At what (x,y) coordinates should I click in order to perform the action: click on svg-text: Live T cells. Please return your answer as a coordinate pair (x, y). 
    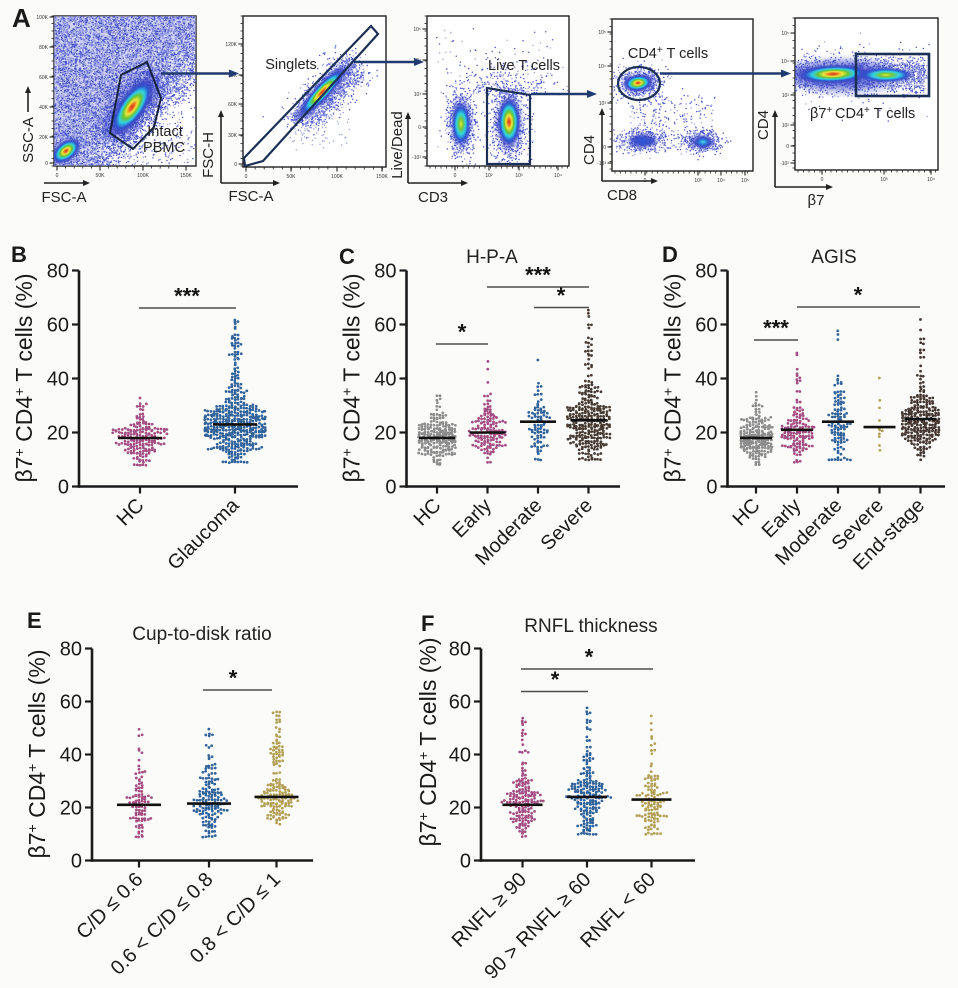
    Looking at the image, I should click on (524, 66).